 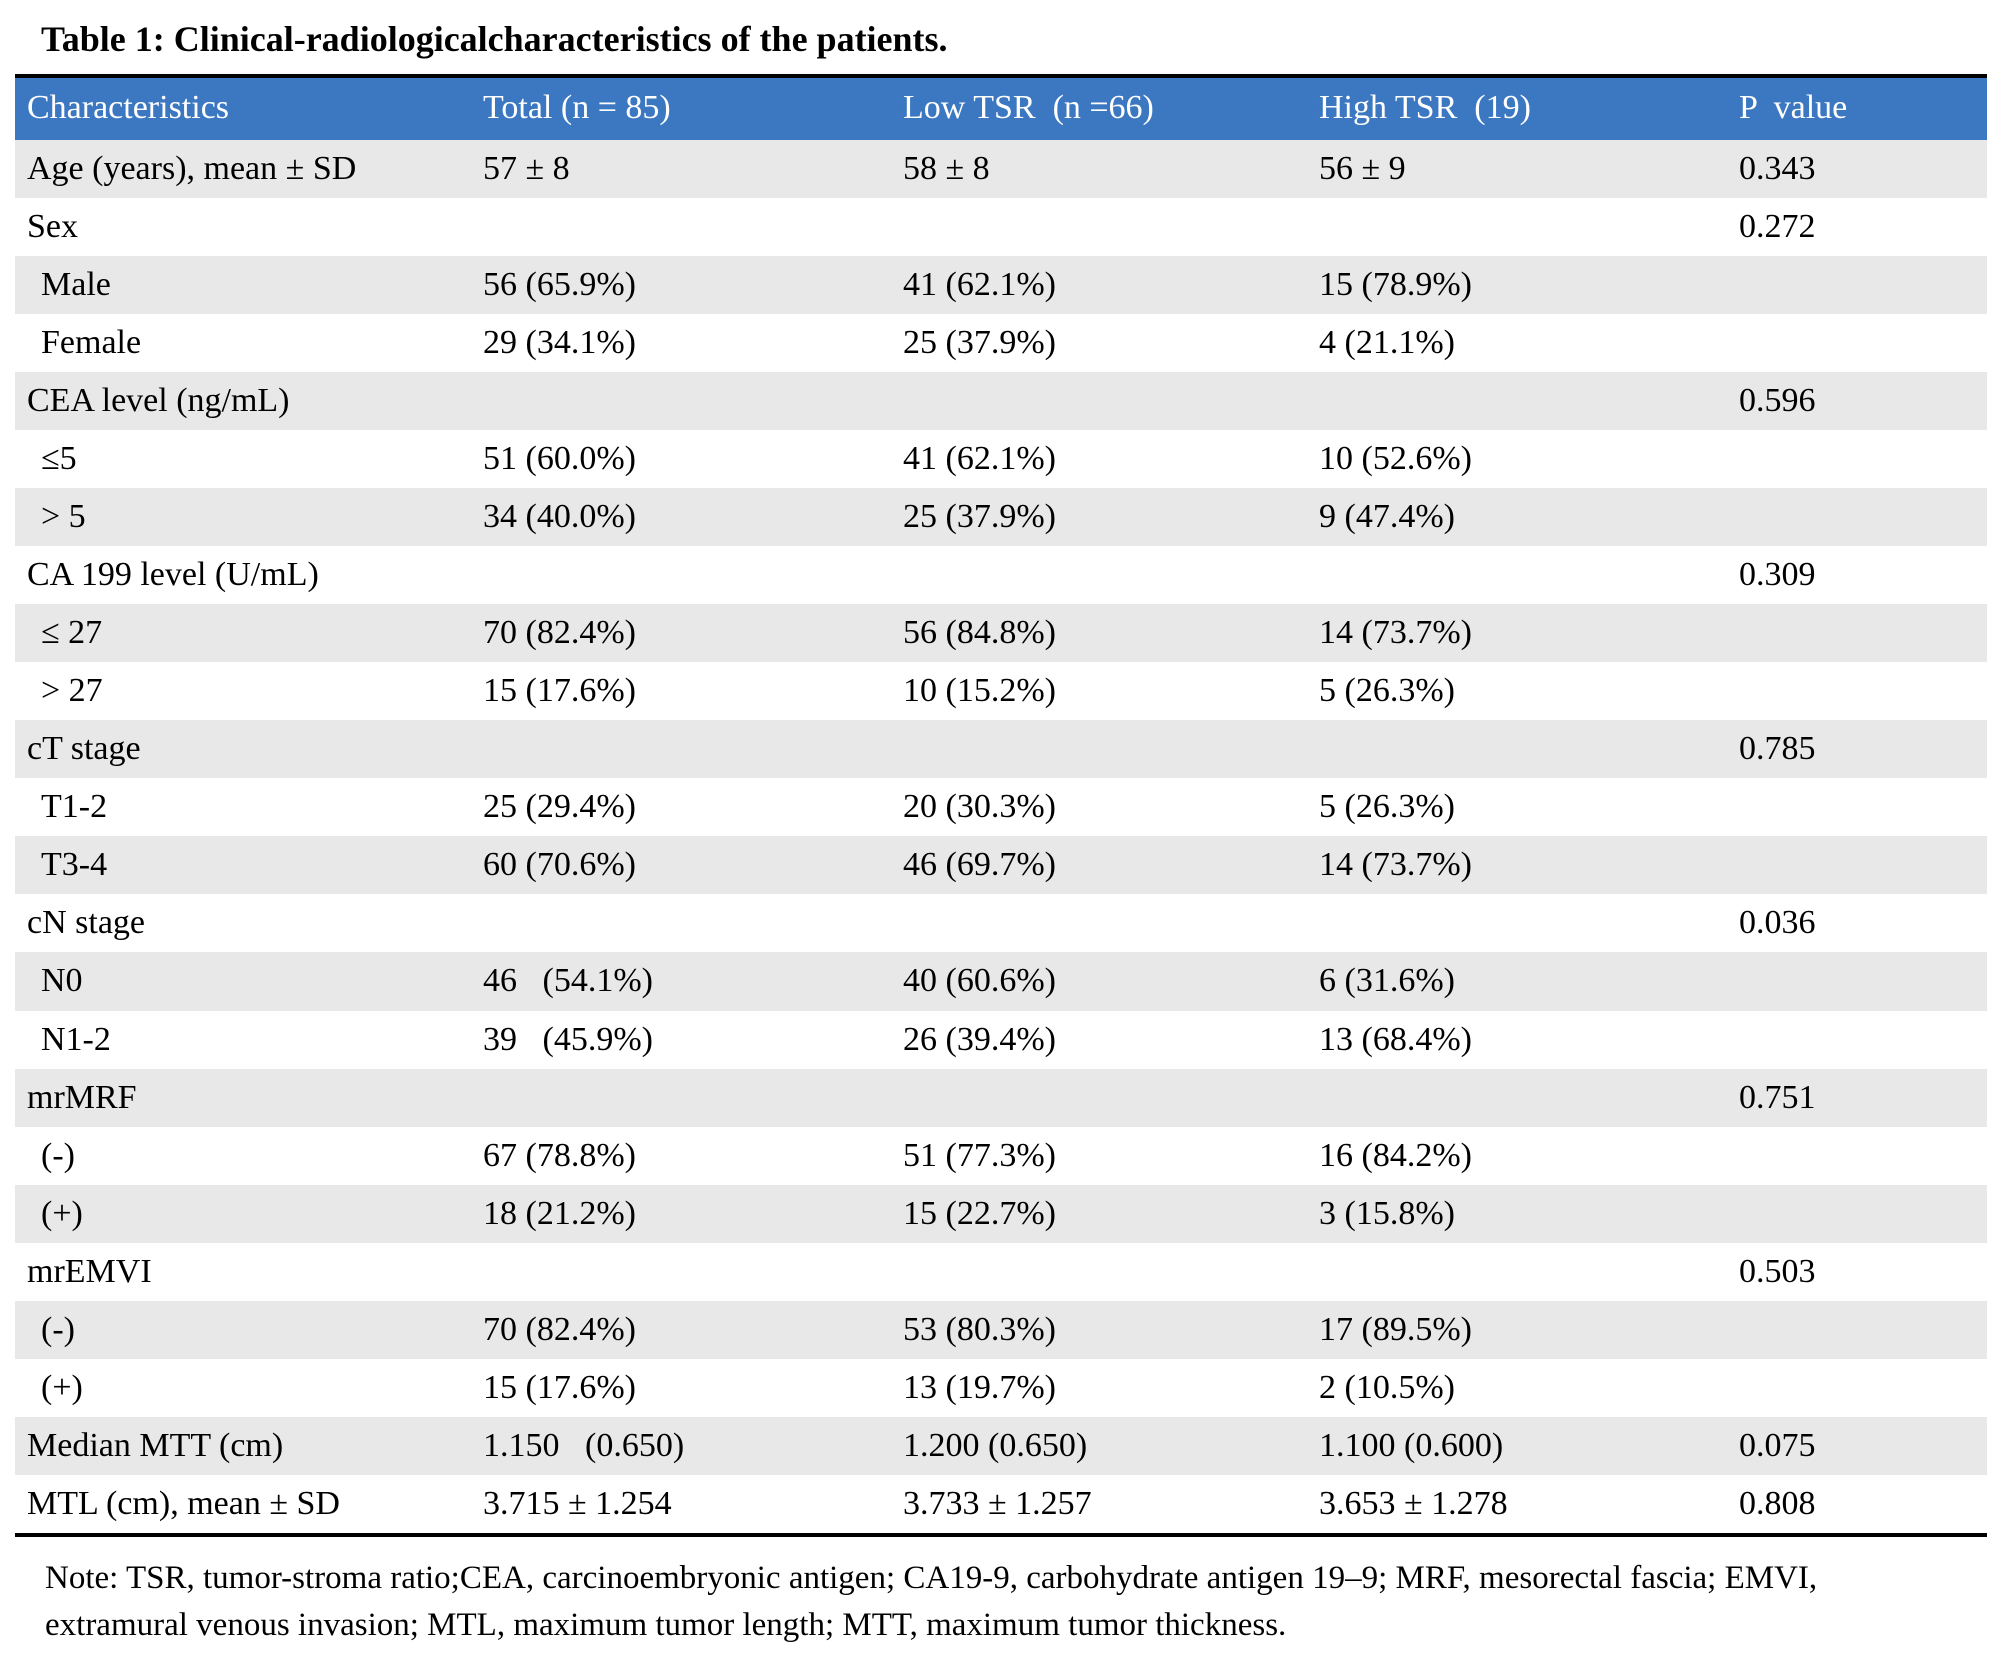 What do you see at coordinates (995, 1445) in the screenshot?
I see `table-cell: 1.200 (0.650)` at bounding box center [995, 1445].